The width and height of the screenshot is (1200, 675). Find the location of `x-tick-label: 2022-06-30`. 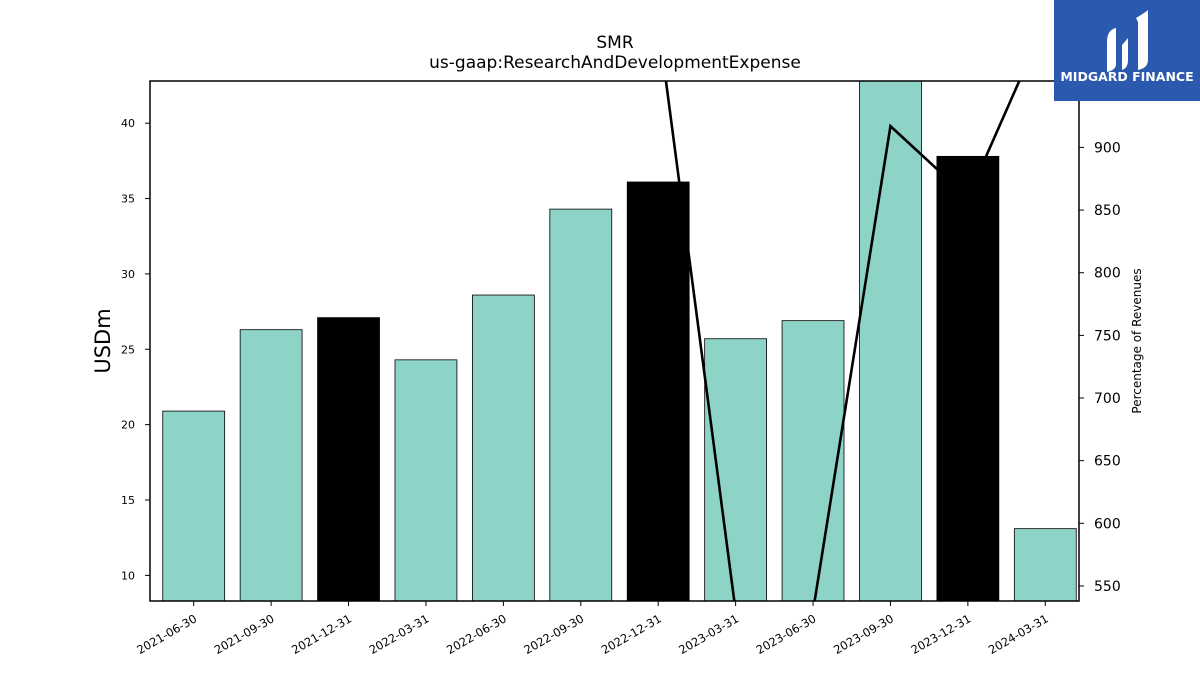

x-tick-label: 2022-06-30 is located at coordinates (476, 634).